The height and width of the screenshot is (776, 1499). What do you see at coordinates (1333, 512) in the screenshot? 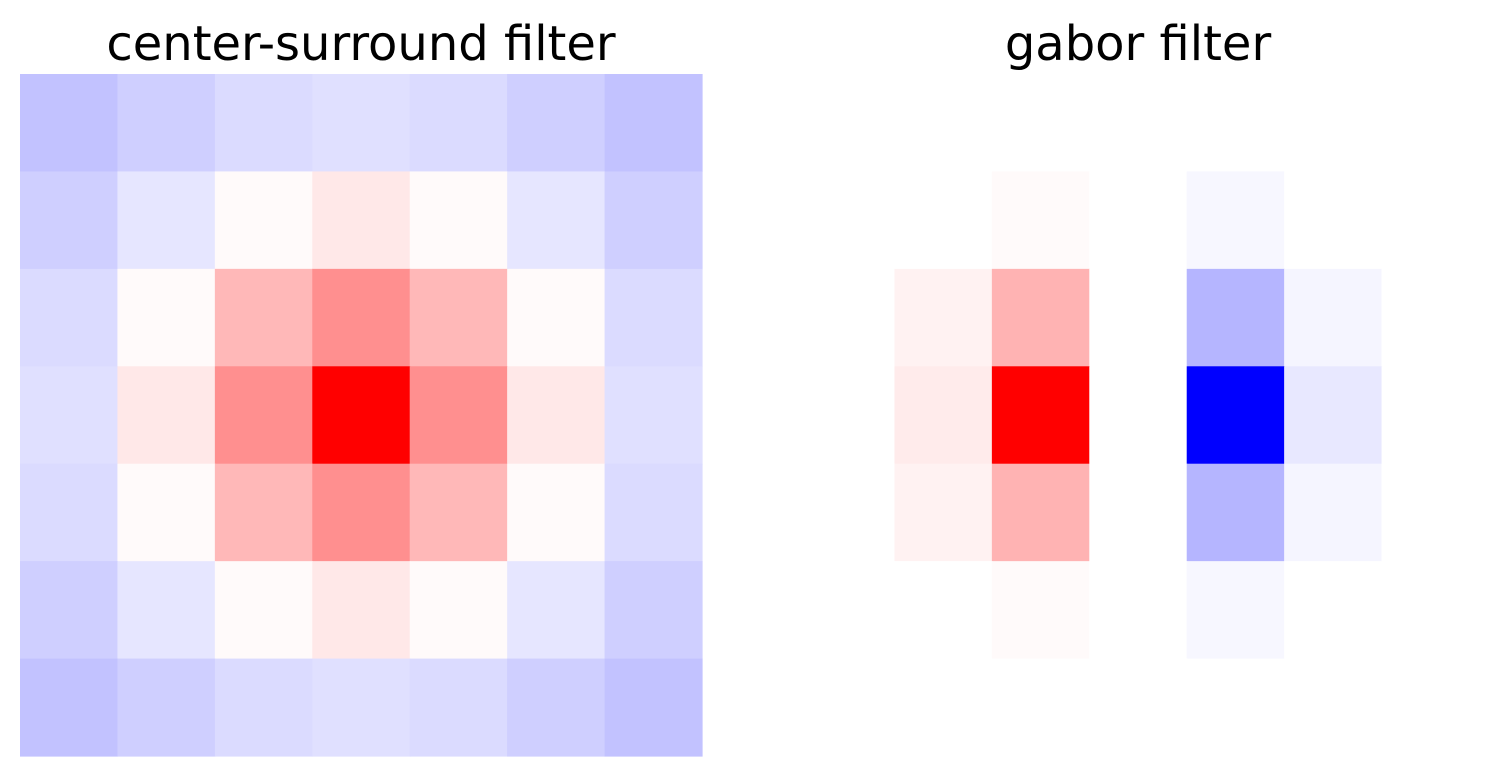
I see `heatmap-cell-r4-c5` at bounding box center [1333, 512].